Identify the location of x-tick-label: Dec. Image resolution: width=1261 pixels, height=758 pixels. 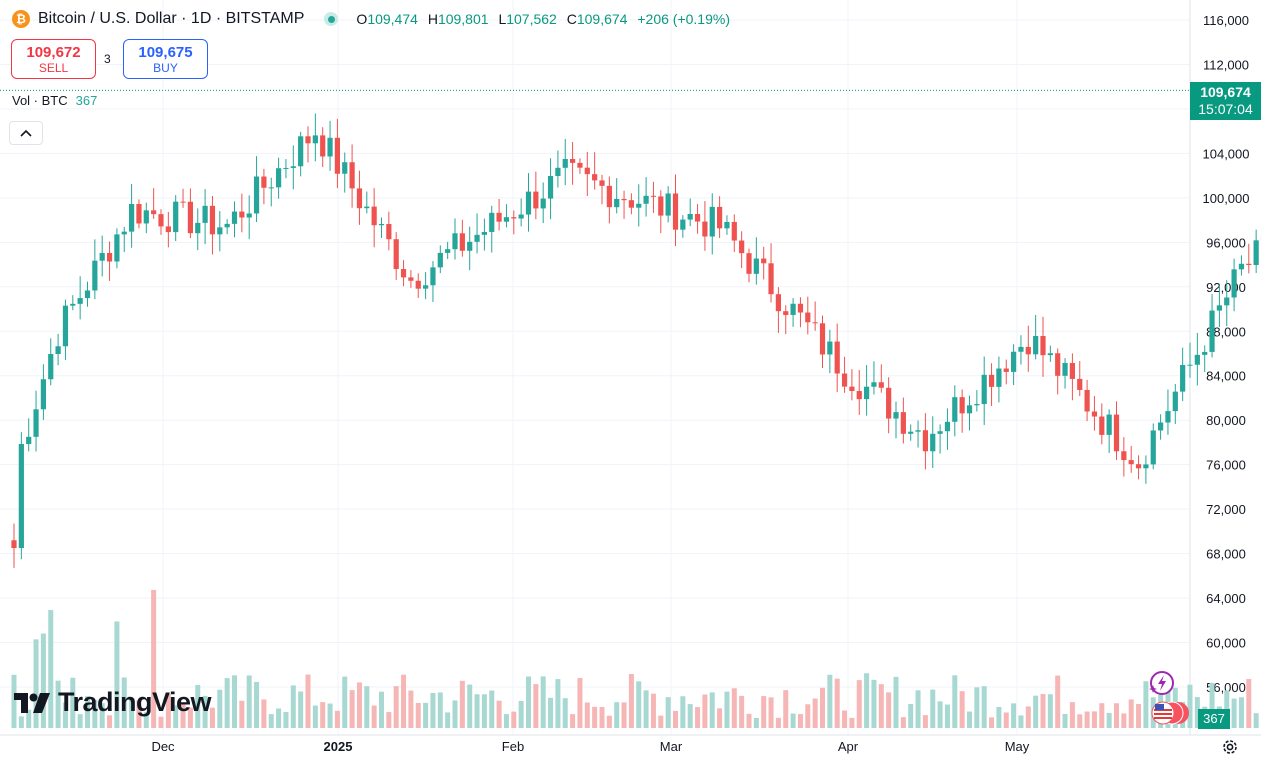
(163, 746).